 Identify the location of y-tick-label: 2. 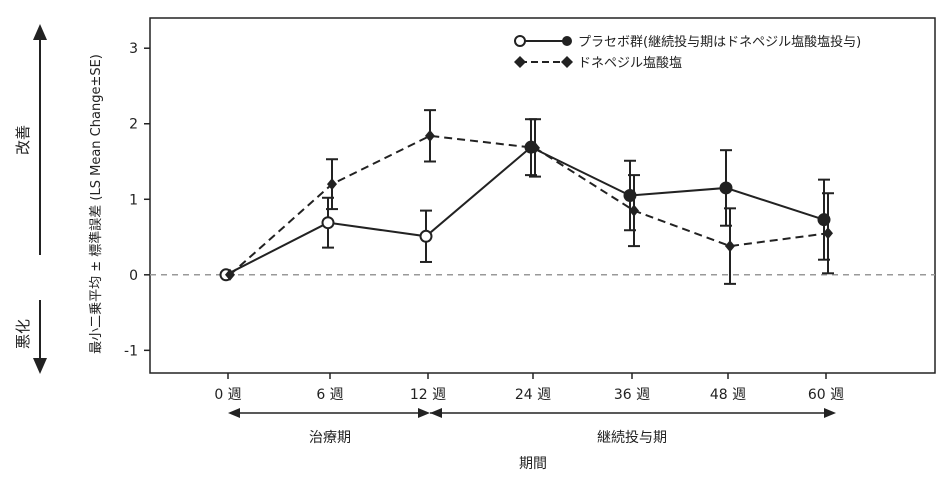
(133, 125).